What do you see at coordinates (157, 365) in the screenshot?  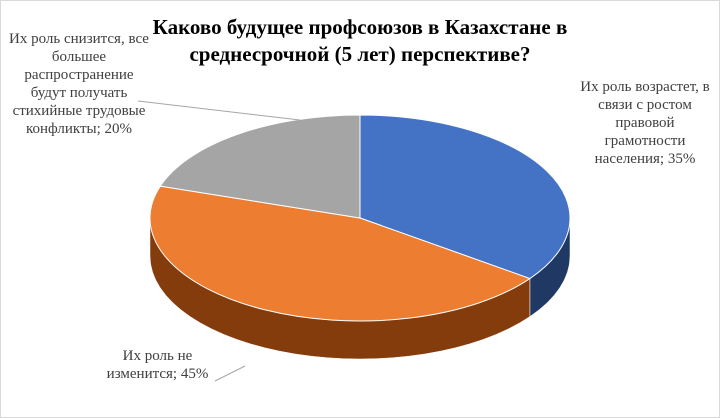 I see `data-label: Их роль не изменится; 45%` at bounding box center [157, 365].